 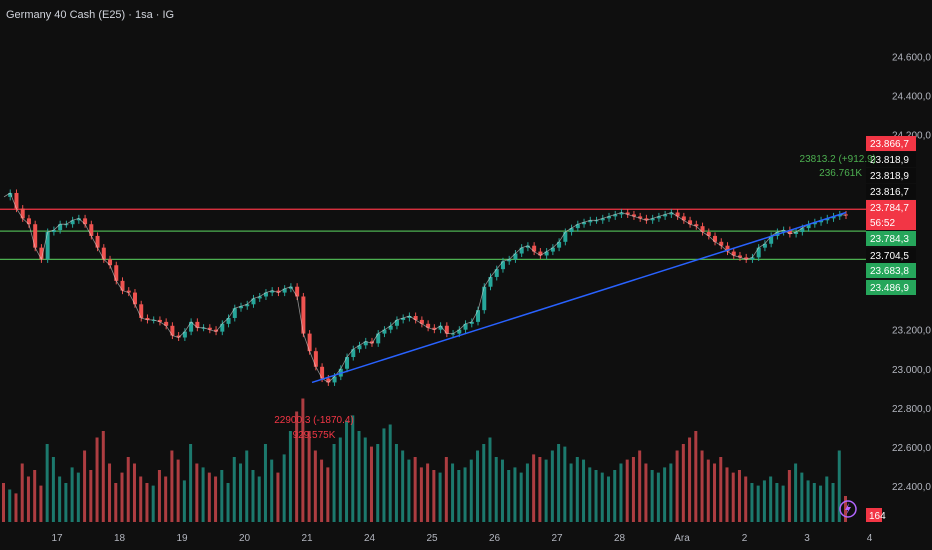 I want to click on volume-badge-label: 164, so click(x=877, y=516).